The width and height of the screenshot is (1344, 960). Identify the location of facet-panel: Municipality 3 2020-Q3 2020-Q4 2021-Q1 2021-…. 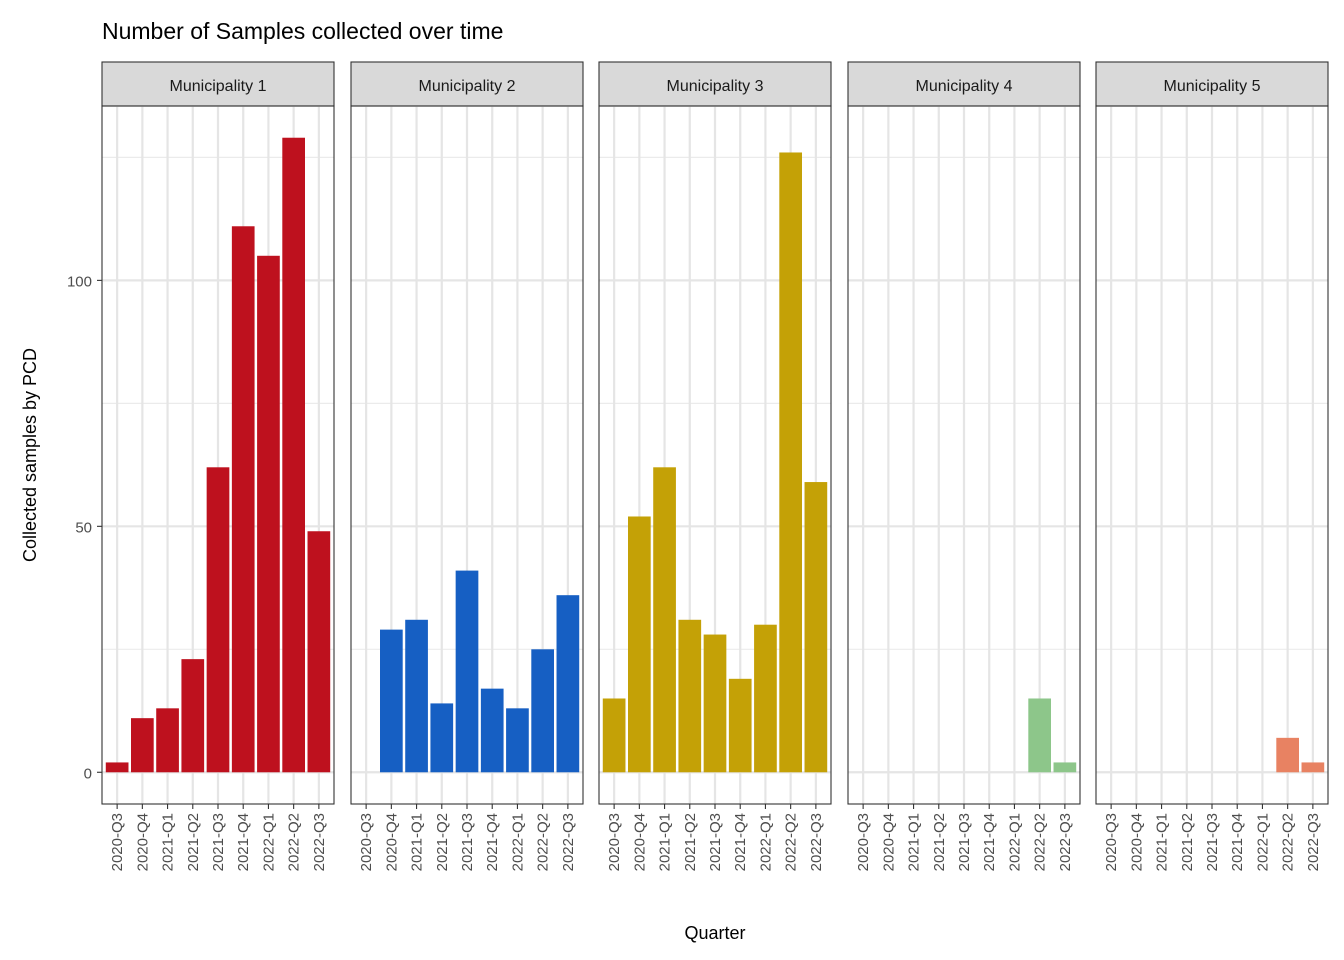
(715, 466).